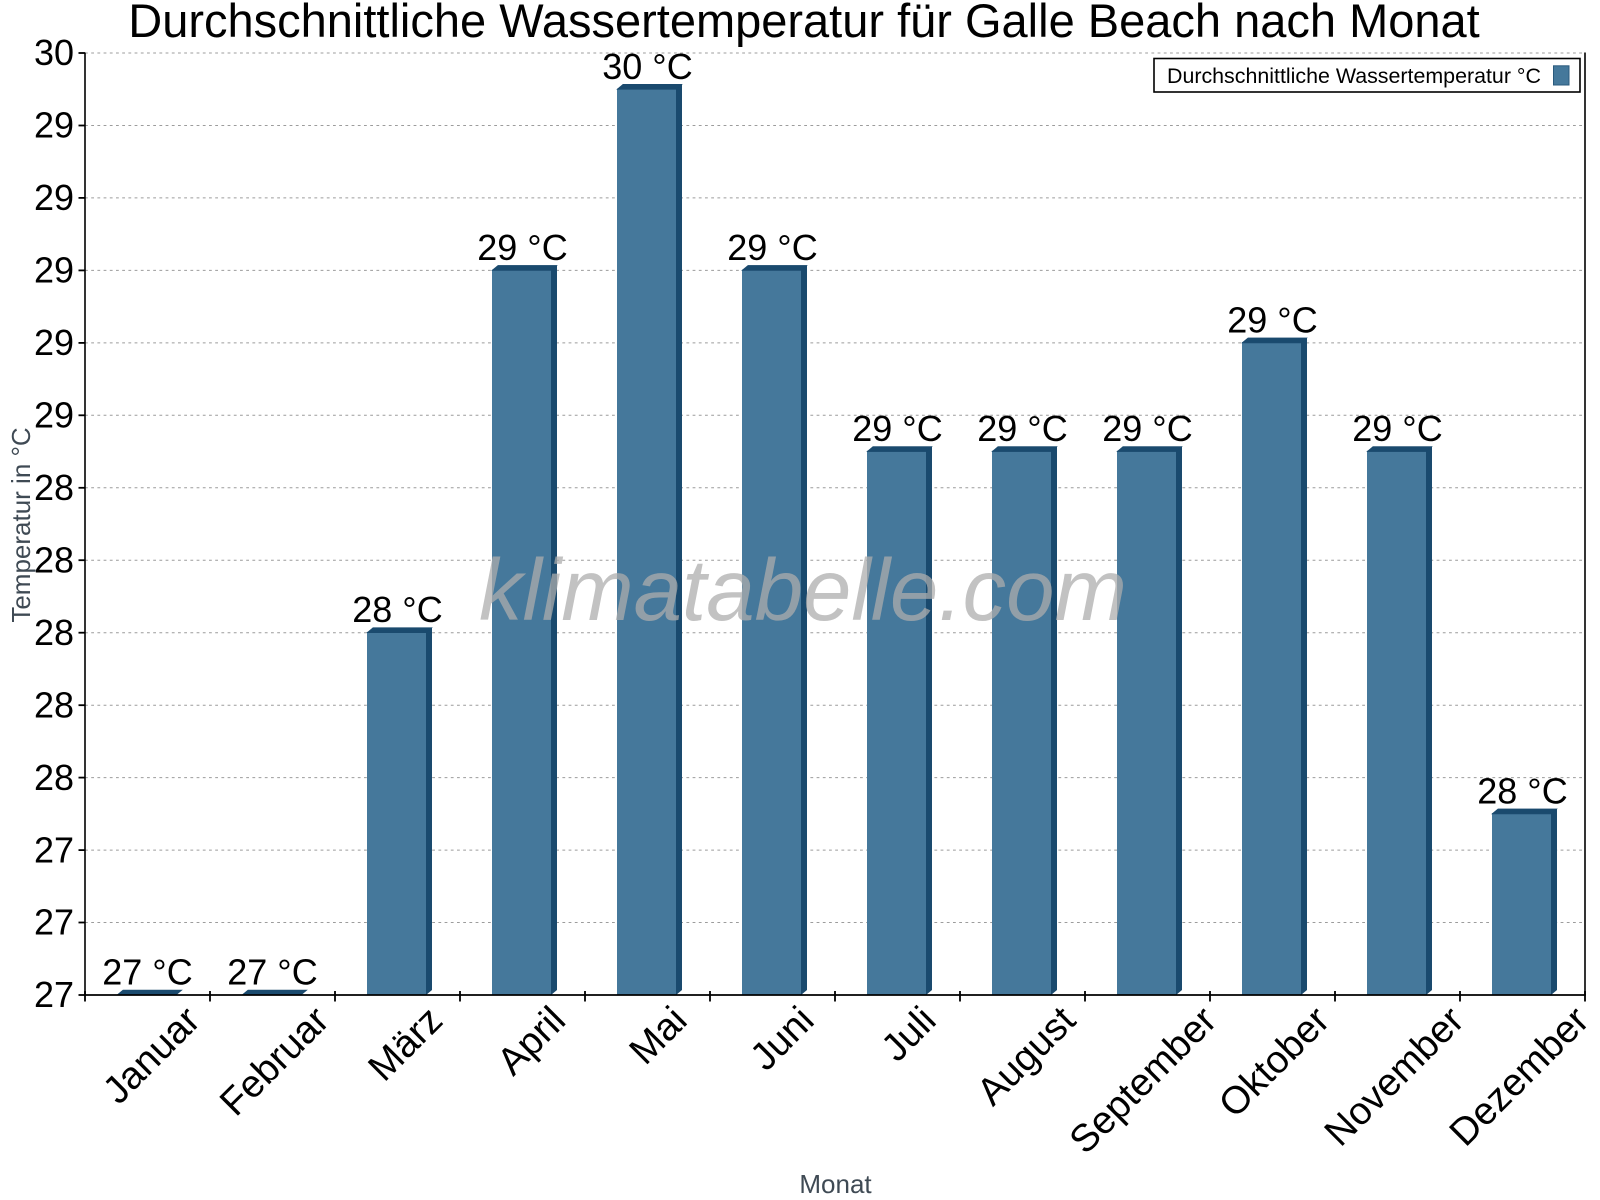 The image size is (1600, 1200). What do you see at coordinates (54, 52) in the screenshot?
I see `svg-text: 30` at bounding box center [54, 52].